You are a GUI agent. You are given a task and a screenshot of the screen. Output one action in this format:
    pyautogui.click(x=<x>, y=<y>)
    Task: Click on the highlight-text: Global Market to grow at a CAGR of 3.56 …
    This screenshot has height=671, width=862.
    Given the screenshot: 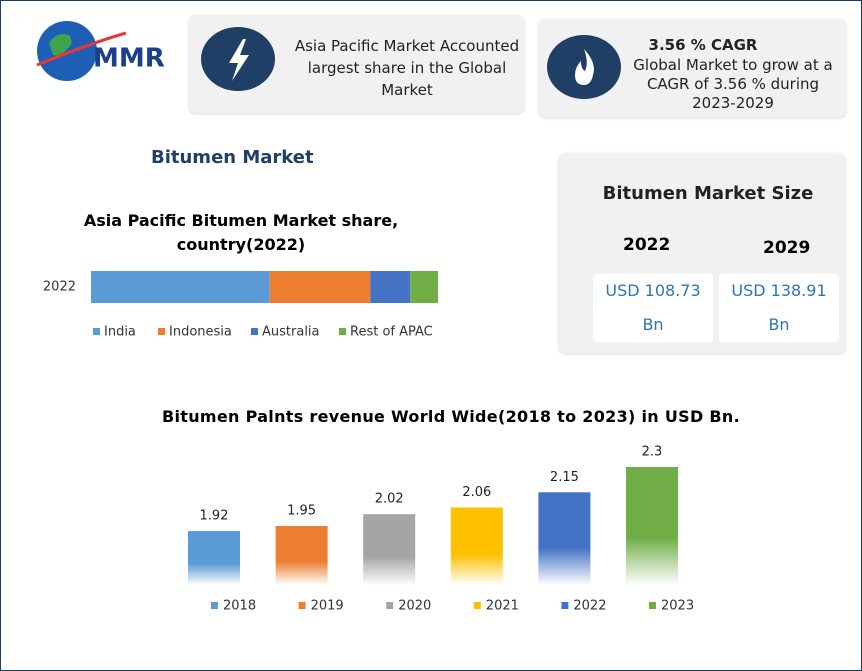 What is the action you would take?
    pyautogui.click(x=733, y=84)
    